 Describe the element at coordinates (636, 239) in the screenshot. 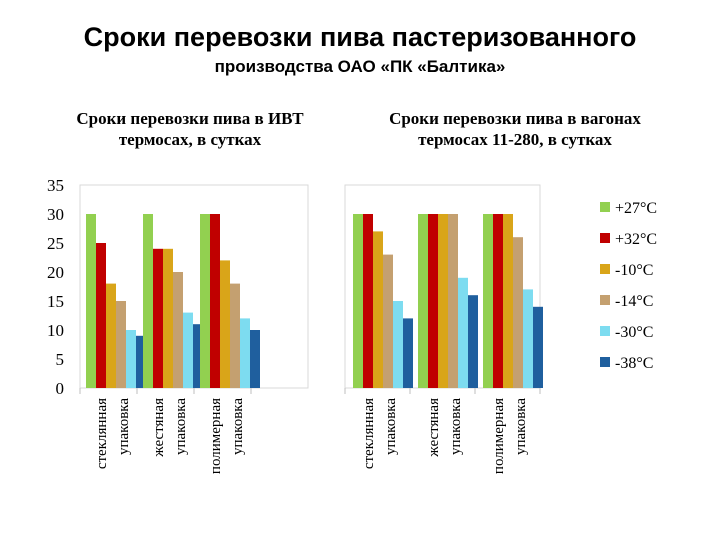

I see `legend-label: +32°C` at that location.